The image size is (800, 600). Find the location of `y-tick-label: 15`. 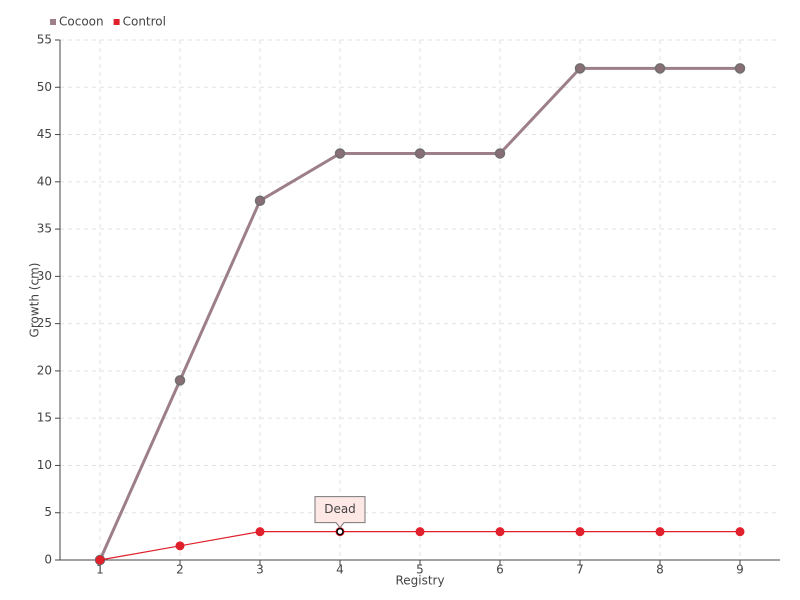

y-tick-label: 15 is located at coordinates (44, 418).